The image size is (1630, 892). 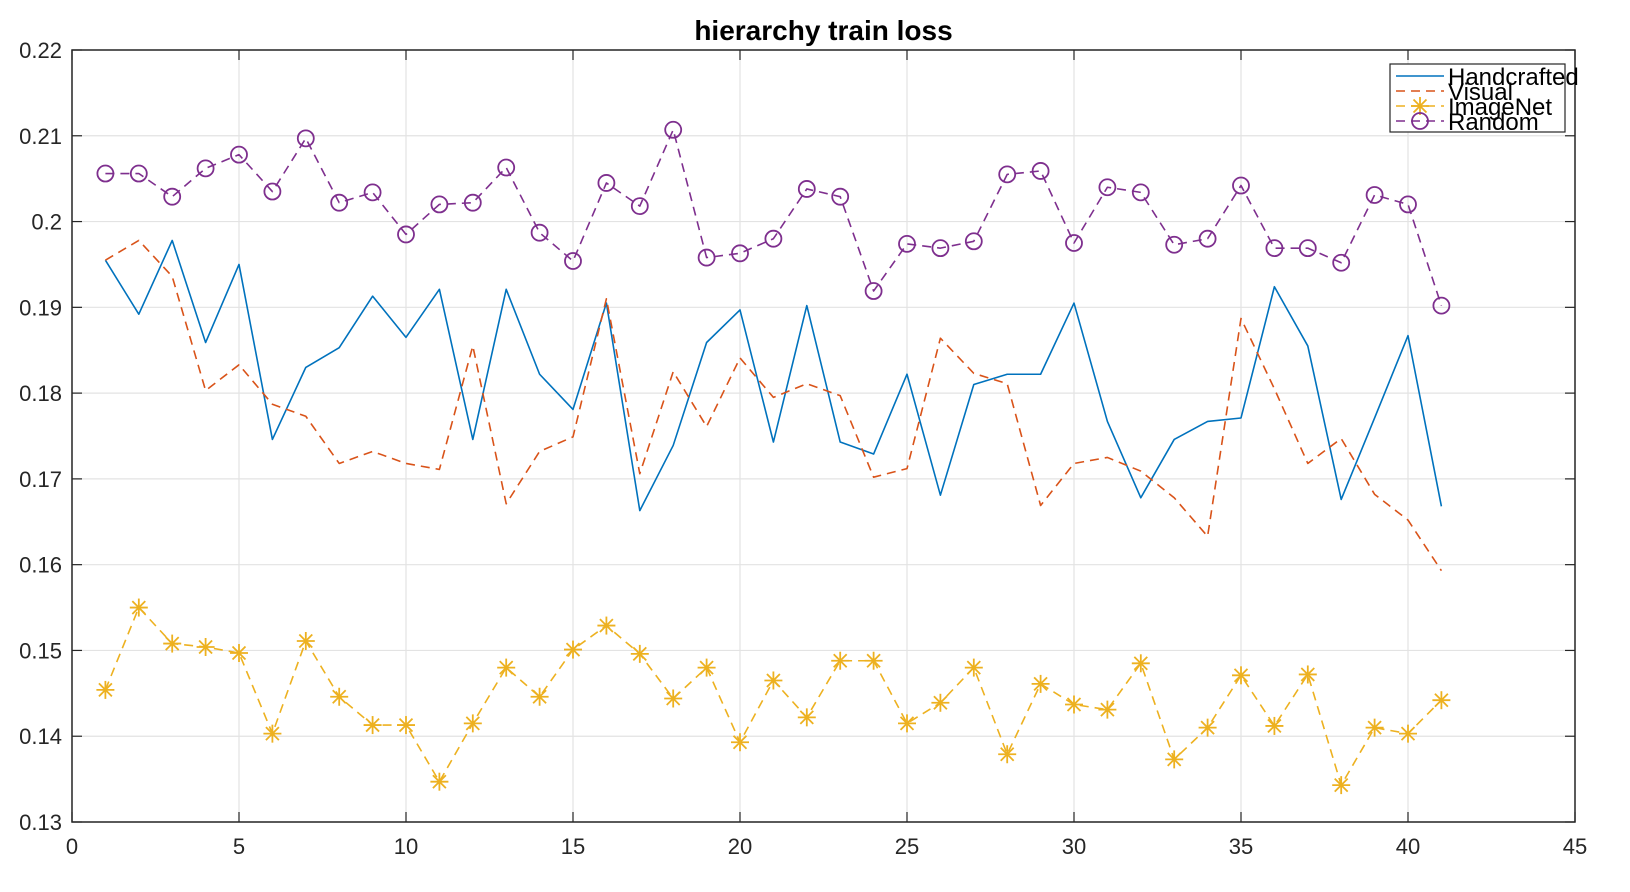 What do you see at coordinates (40, 393) in the screenshot?
I see `y-tick-label: 0.18` at bounding box center [40, 393].